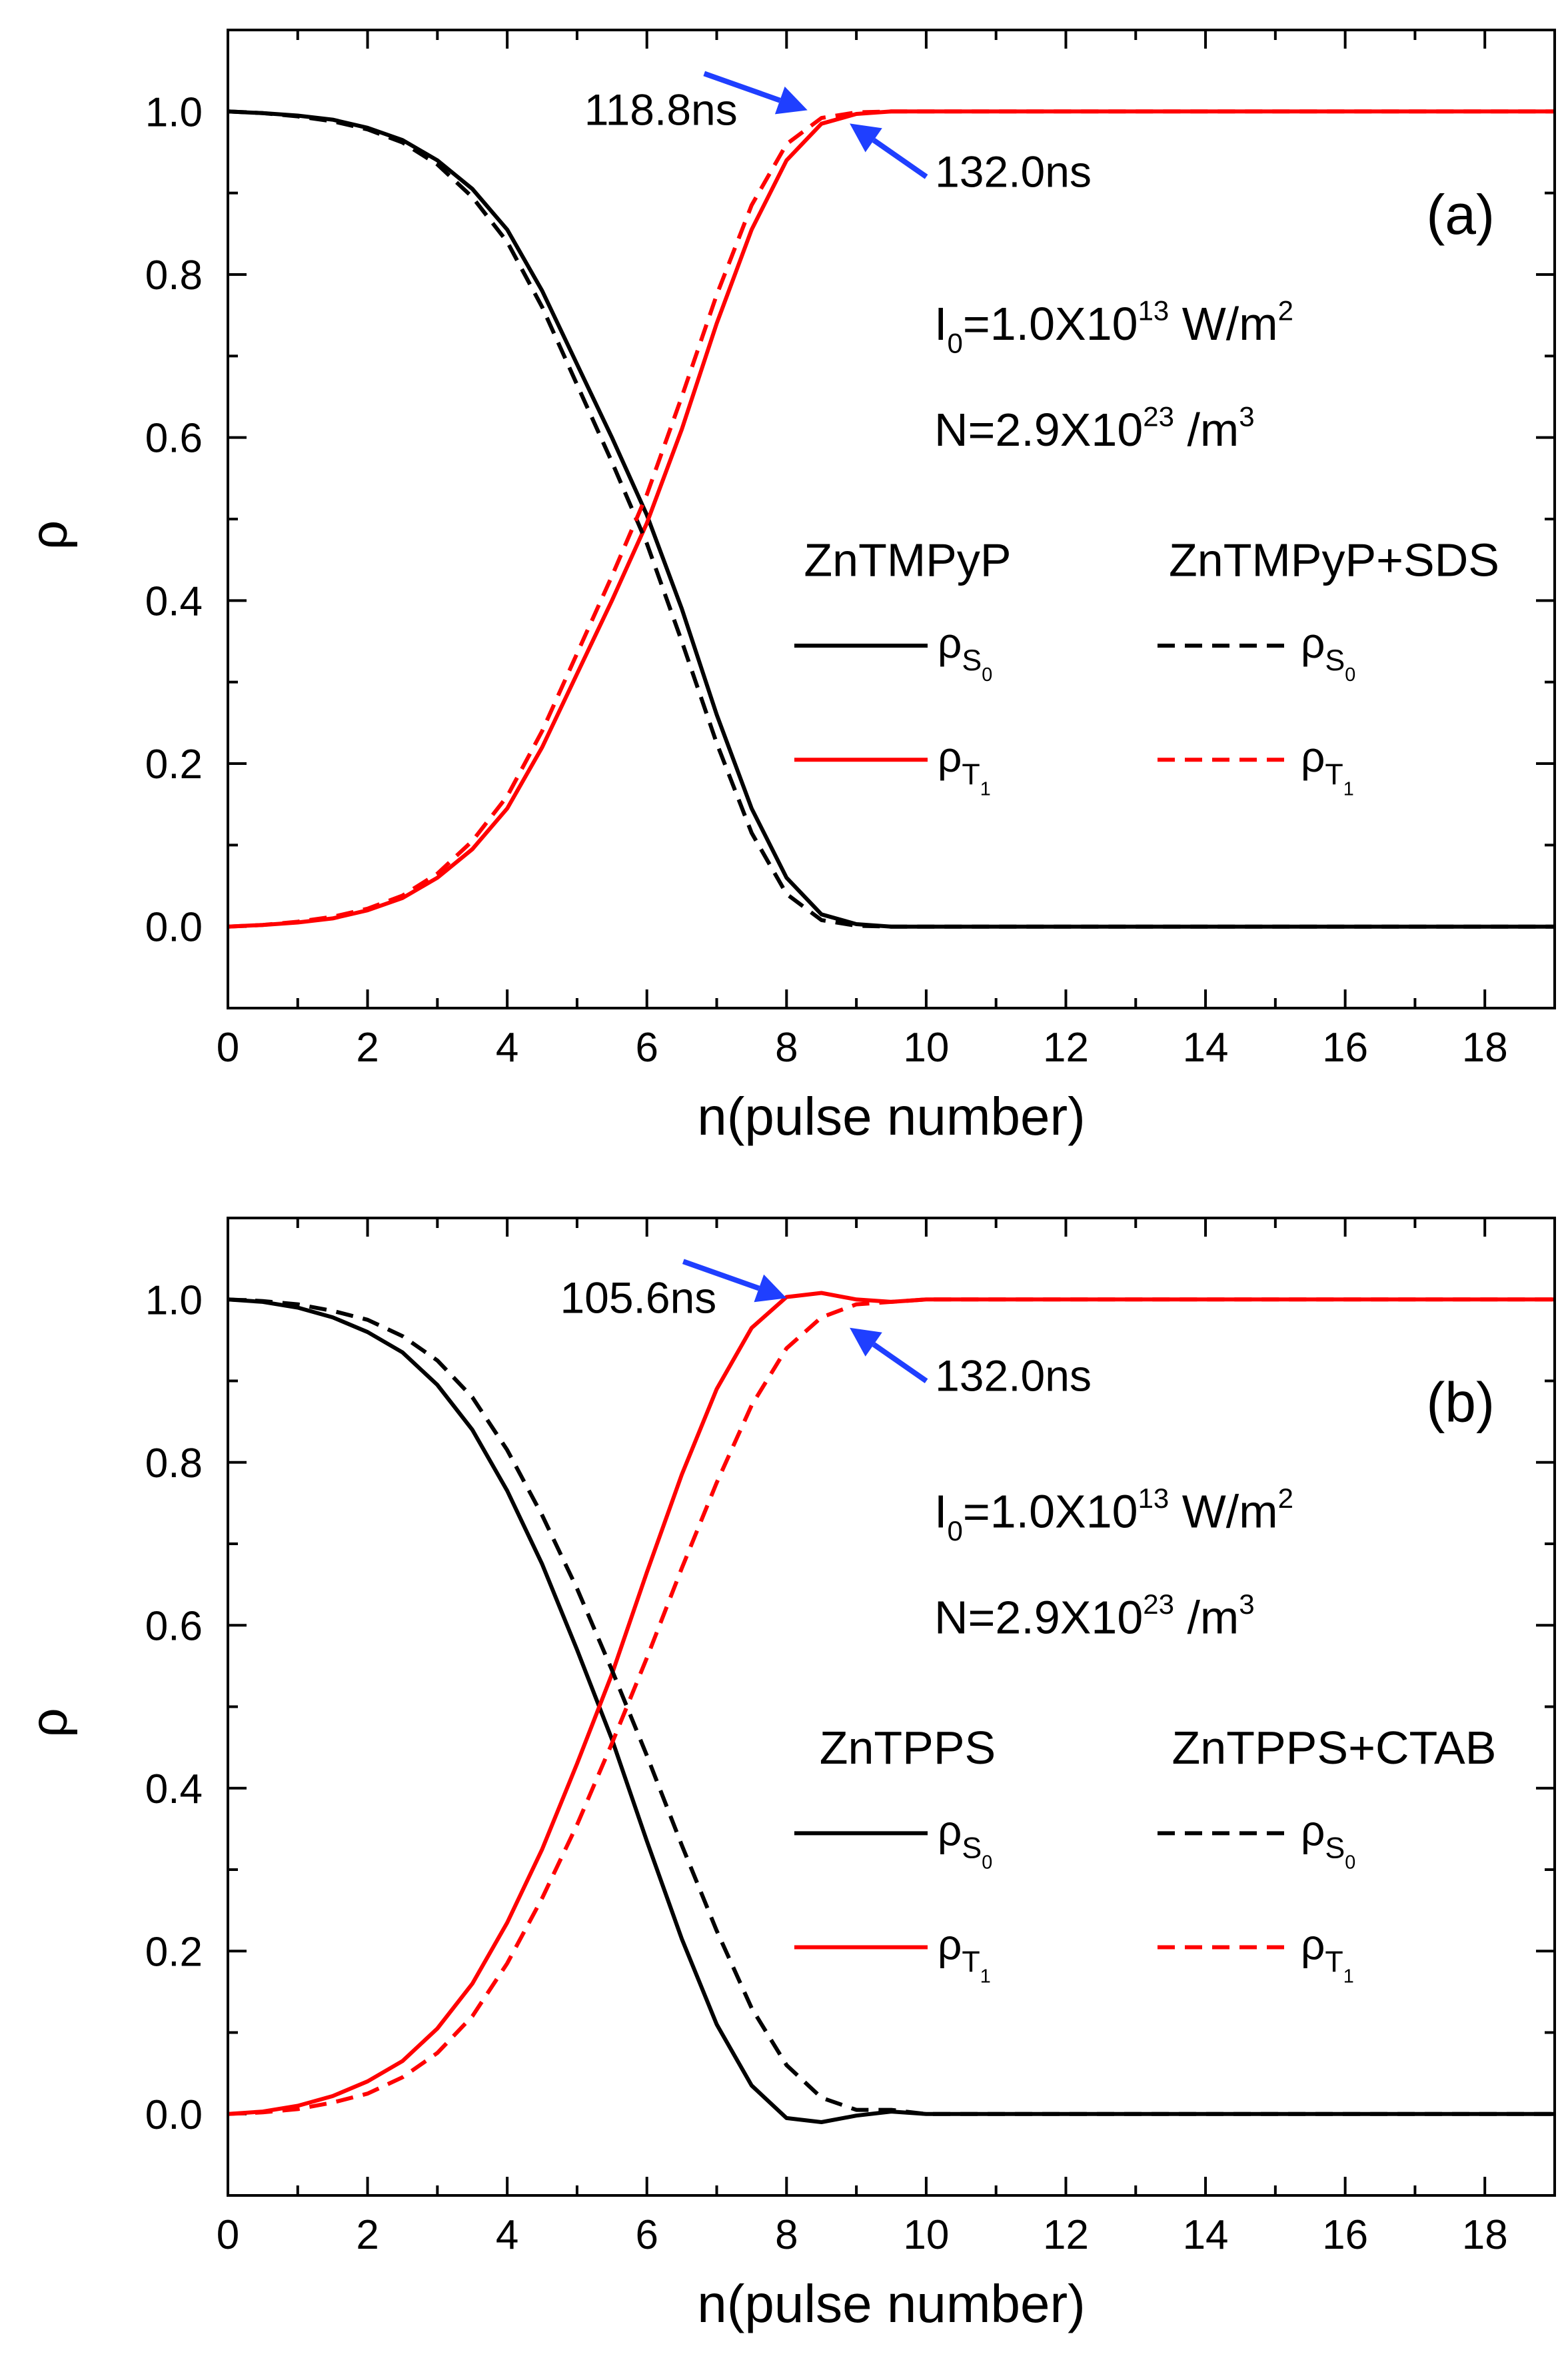  What do you see at coordinates (1146, 667) in the screenshot?
I see `legend: ZnTMPyP ZnTMPyP+SDS ρS0 ρS0 ρT1 ρT1` at bounding box center [1146, 667].